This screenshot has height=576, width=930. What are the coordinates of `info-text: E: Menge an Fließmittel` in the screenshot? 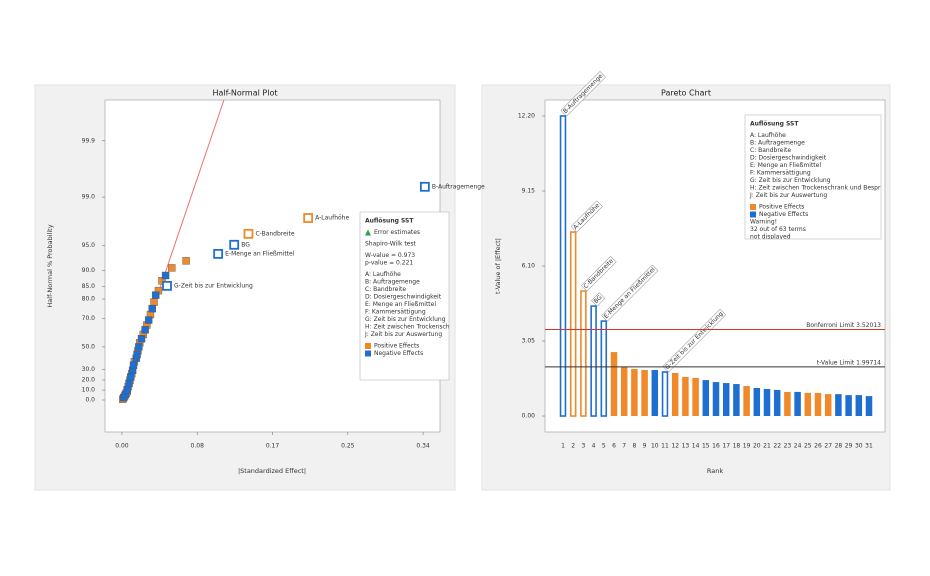 It's located at (785, 165).